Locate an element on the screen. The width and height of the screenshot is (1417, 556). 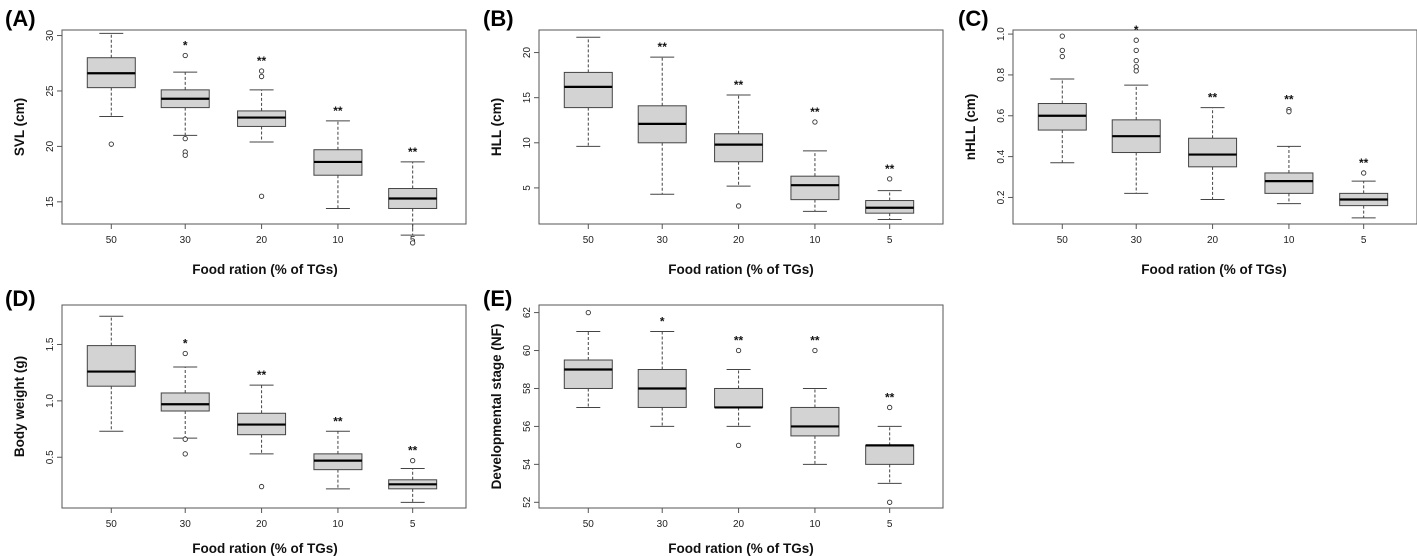
panel-label: (D) is located at coordinates (20, 298).